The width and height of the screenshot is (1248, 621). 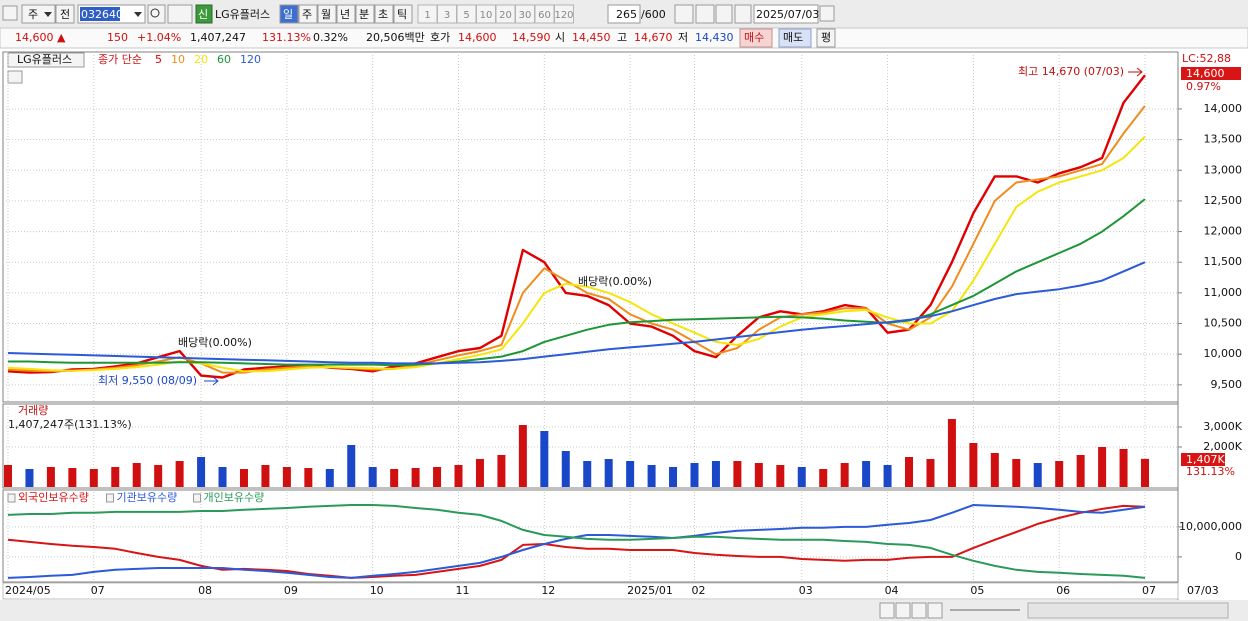 I want to click on y-tick-label: 10,000, so click(x=1223, y=353).